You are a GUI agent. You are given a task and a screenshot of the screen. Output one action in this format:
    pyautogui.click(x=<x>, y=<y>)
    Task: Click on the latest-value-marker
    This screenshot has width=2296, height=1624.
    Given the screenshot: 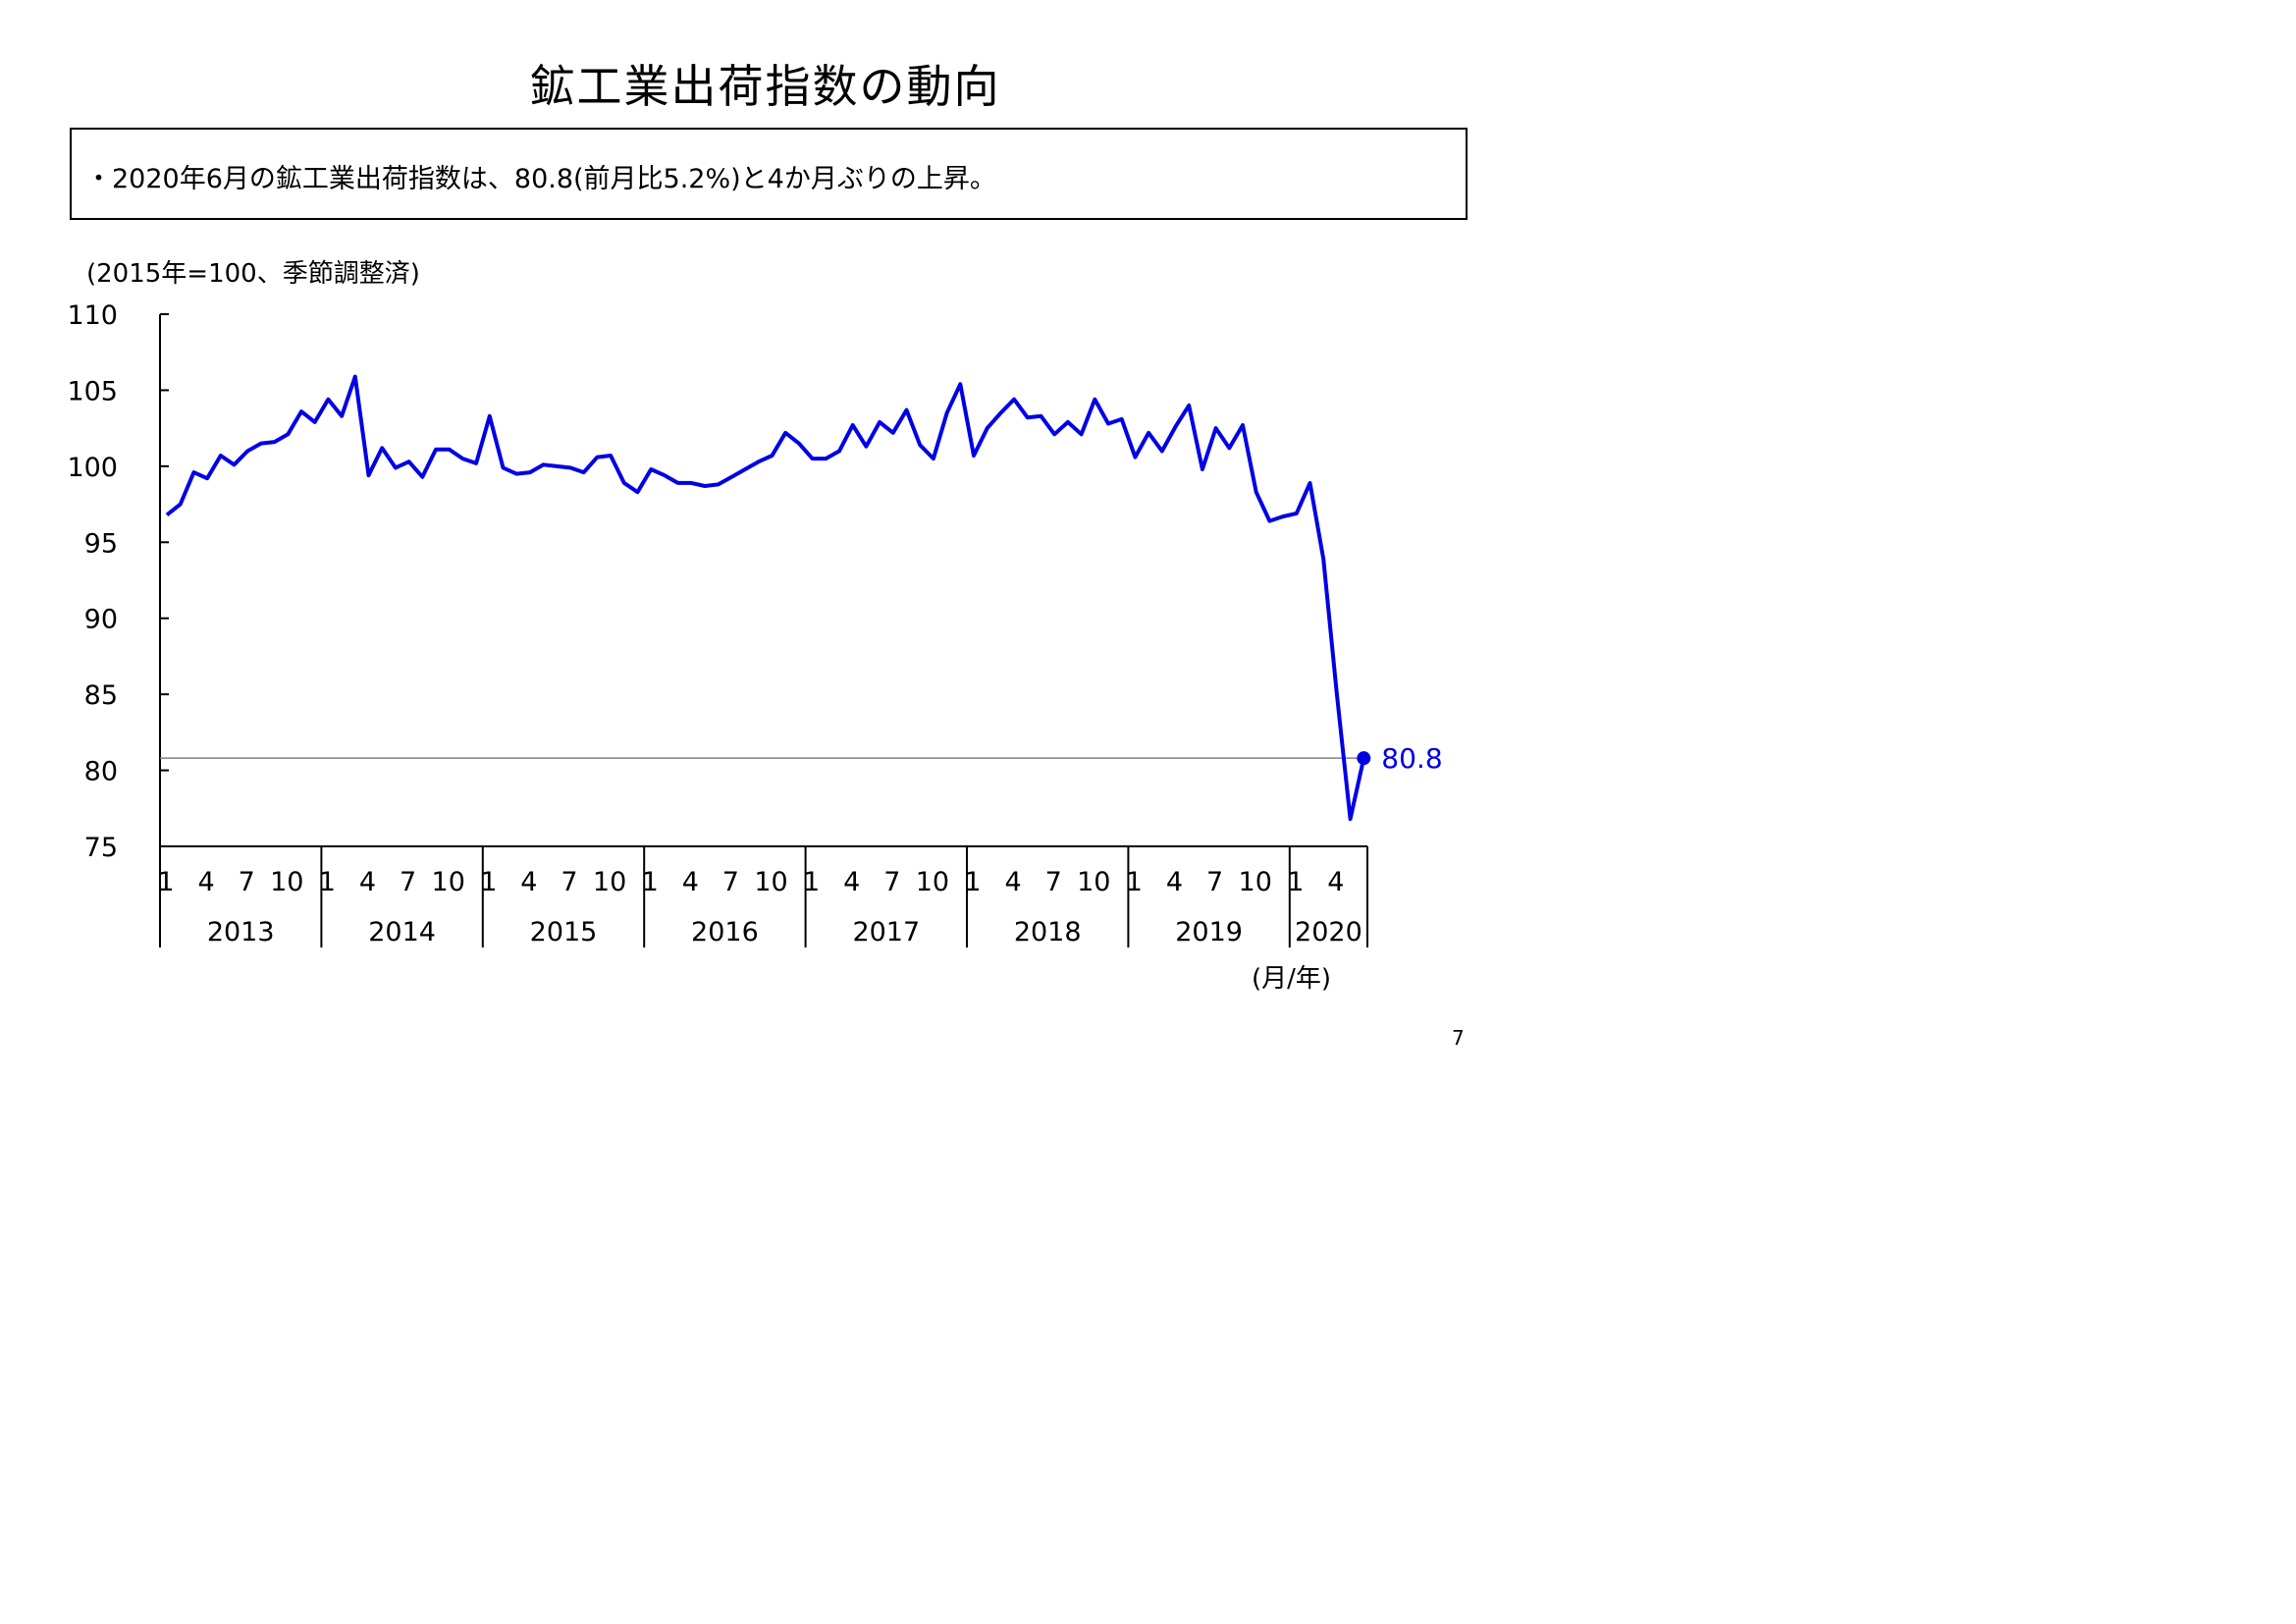 What is the action you would take?
    pyautogui.click(x=1364, y=758)
    